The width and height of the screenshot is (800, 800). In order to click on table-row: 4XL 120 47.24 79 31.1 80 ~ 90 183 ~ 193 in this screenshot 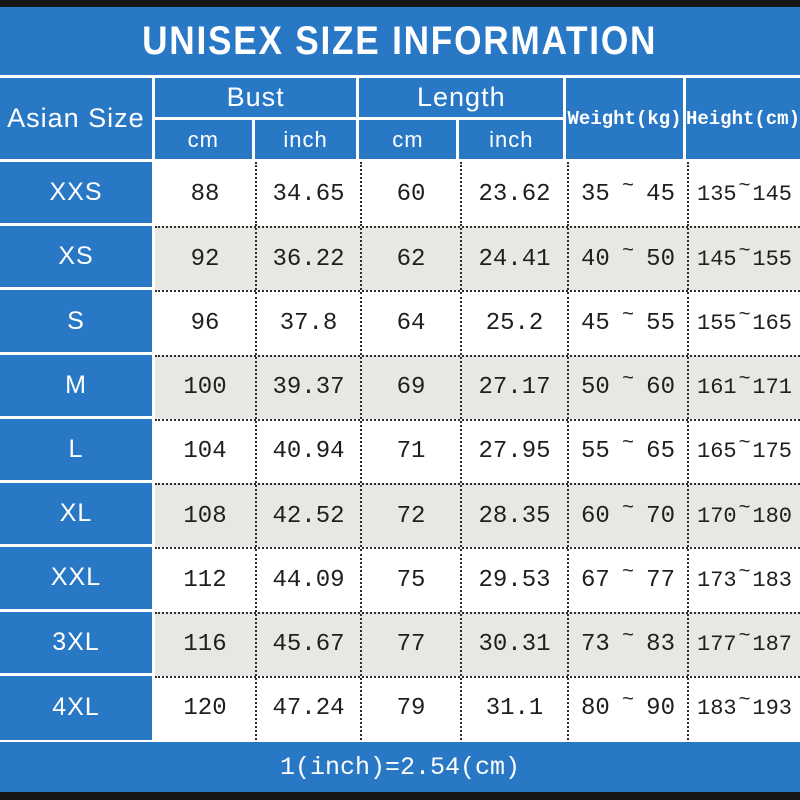, I will do `click(400, 707)`.